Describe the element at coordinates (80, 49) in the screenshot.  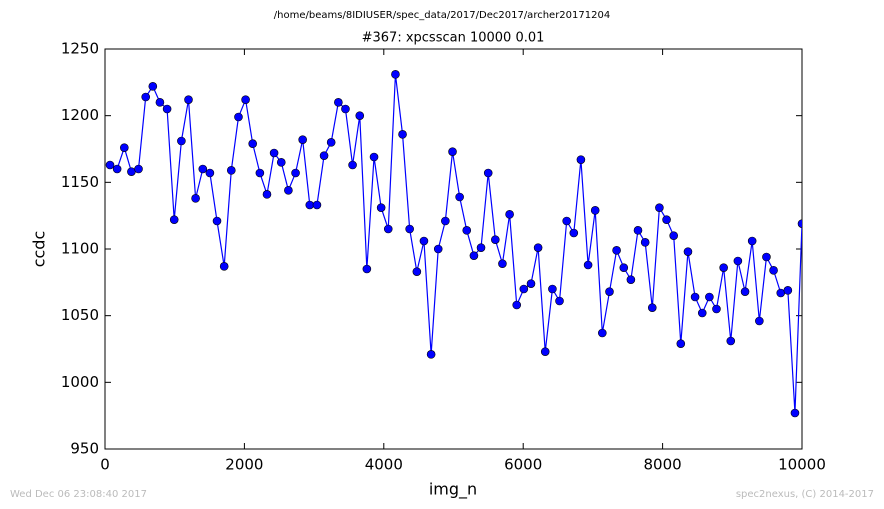
I see `y-tick-label: 1250` at that location.